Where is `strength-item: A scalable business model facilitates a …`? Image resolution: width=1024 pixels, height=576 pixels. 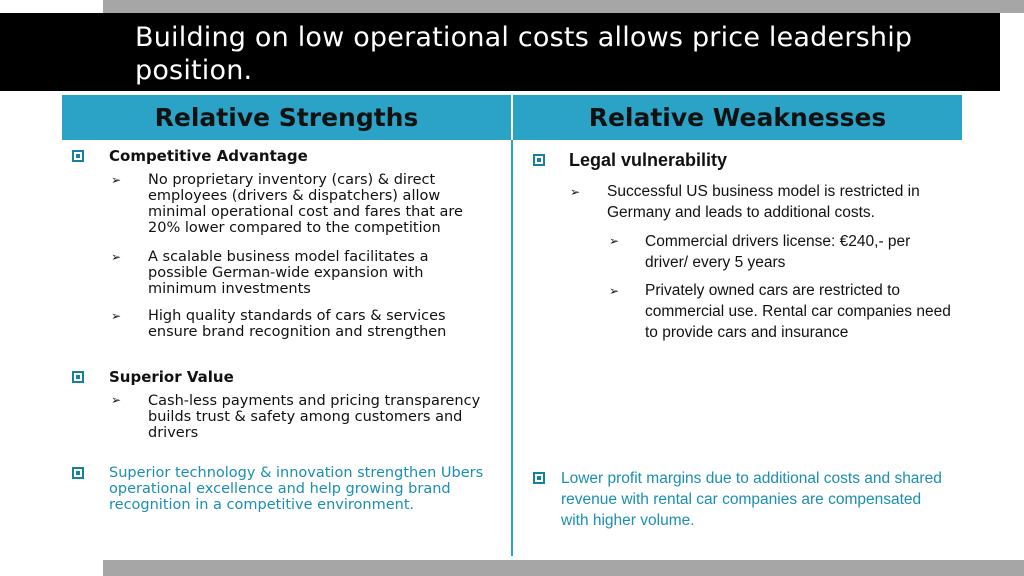
strength-item: A scalable business model facilitates a … is located at coordinates (288, 273).